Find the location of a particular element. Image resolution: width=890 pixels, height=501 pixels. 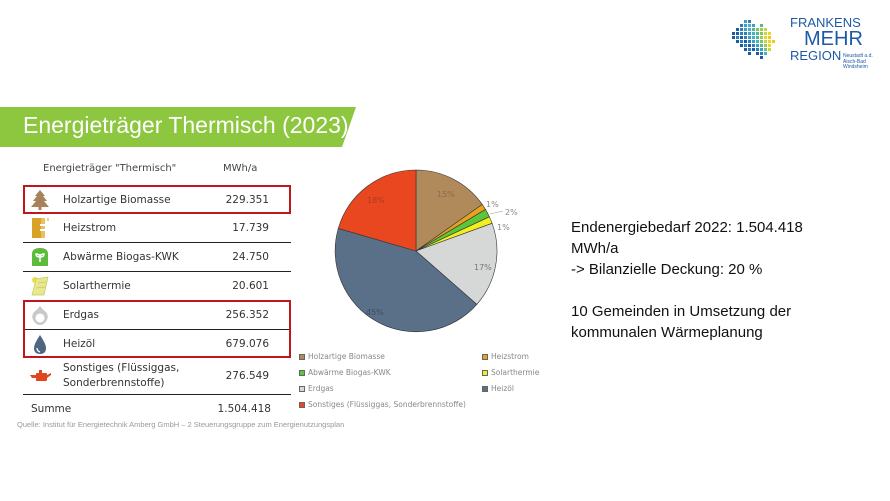

table-row: Heizöl 679.076 is located at coordinates (157, 344).